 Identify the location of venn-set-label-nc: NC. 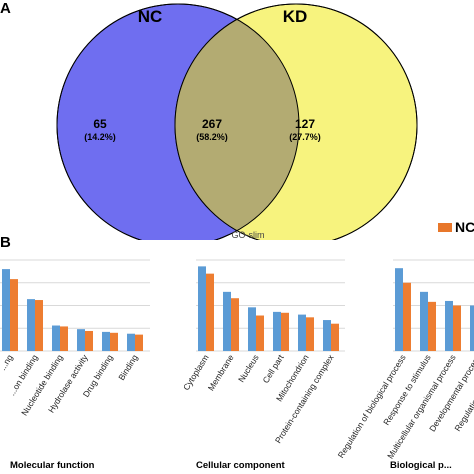
(150, 16).